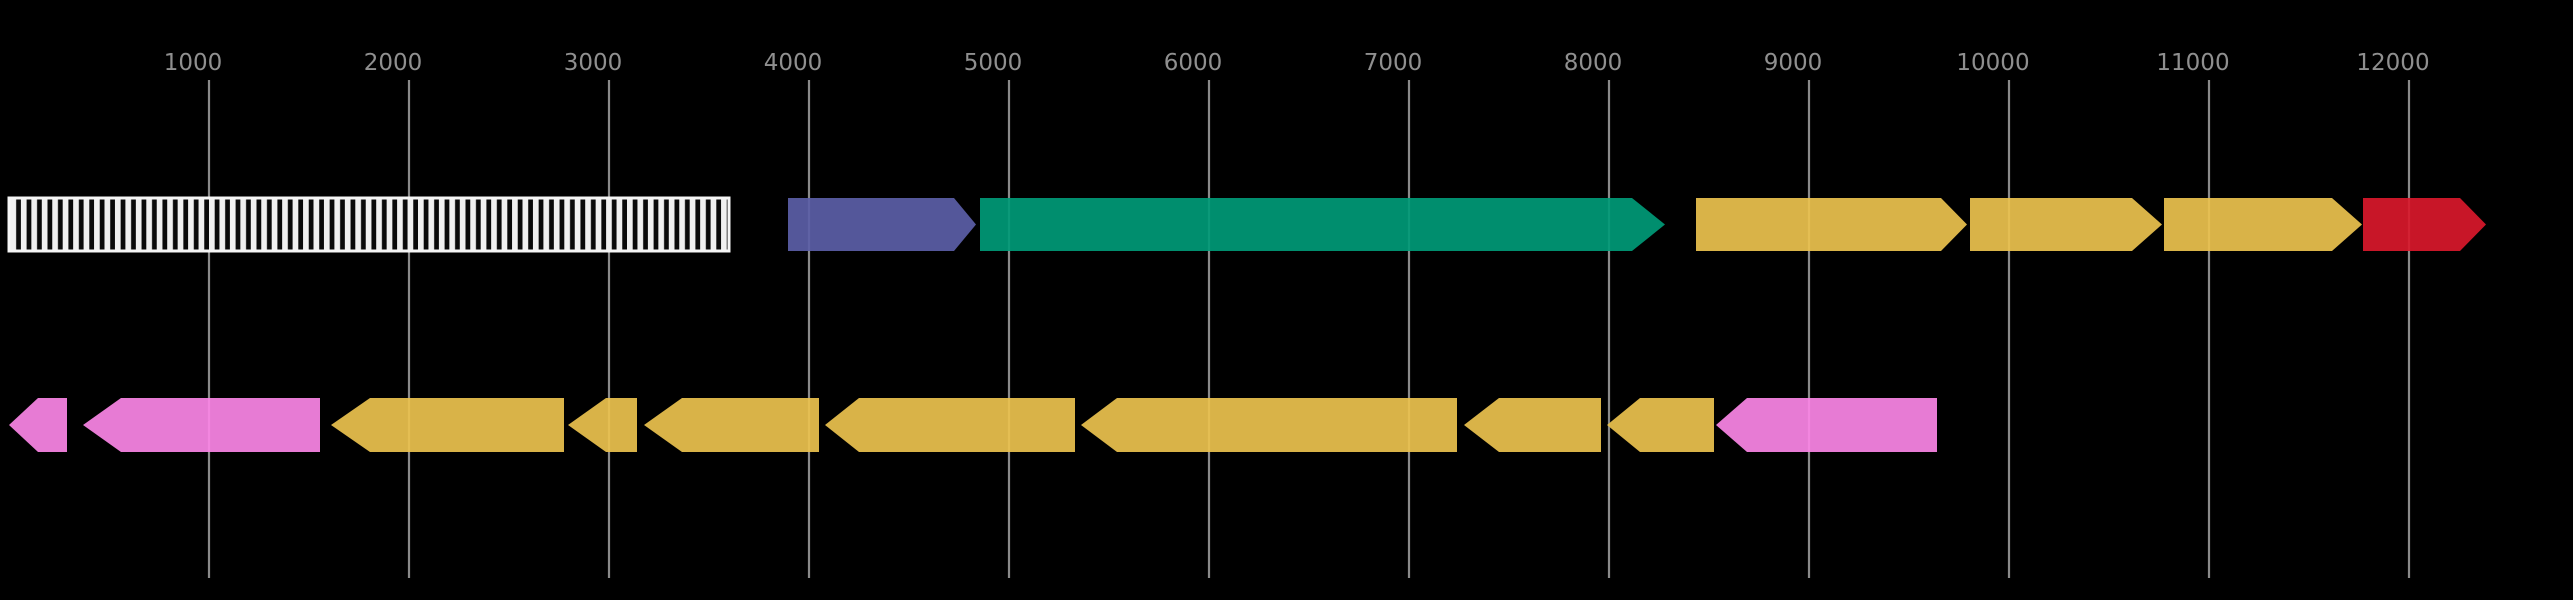 Image resolution: width=2573 pixels, height=600 pixels. Describe the element at coordinates (1322, 224) in the screenshot. I see `gene-arrow-green-right` at that location.